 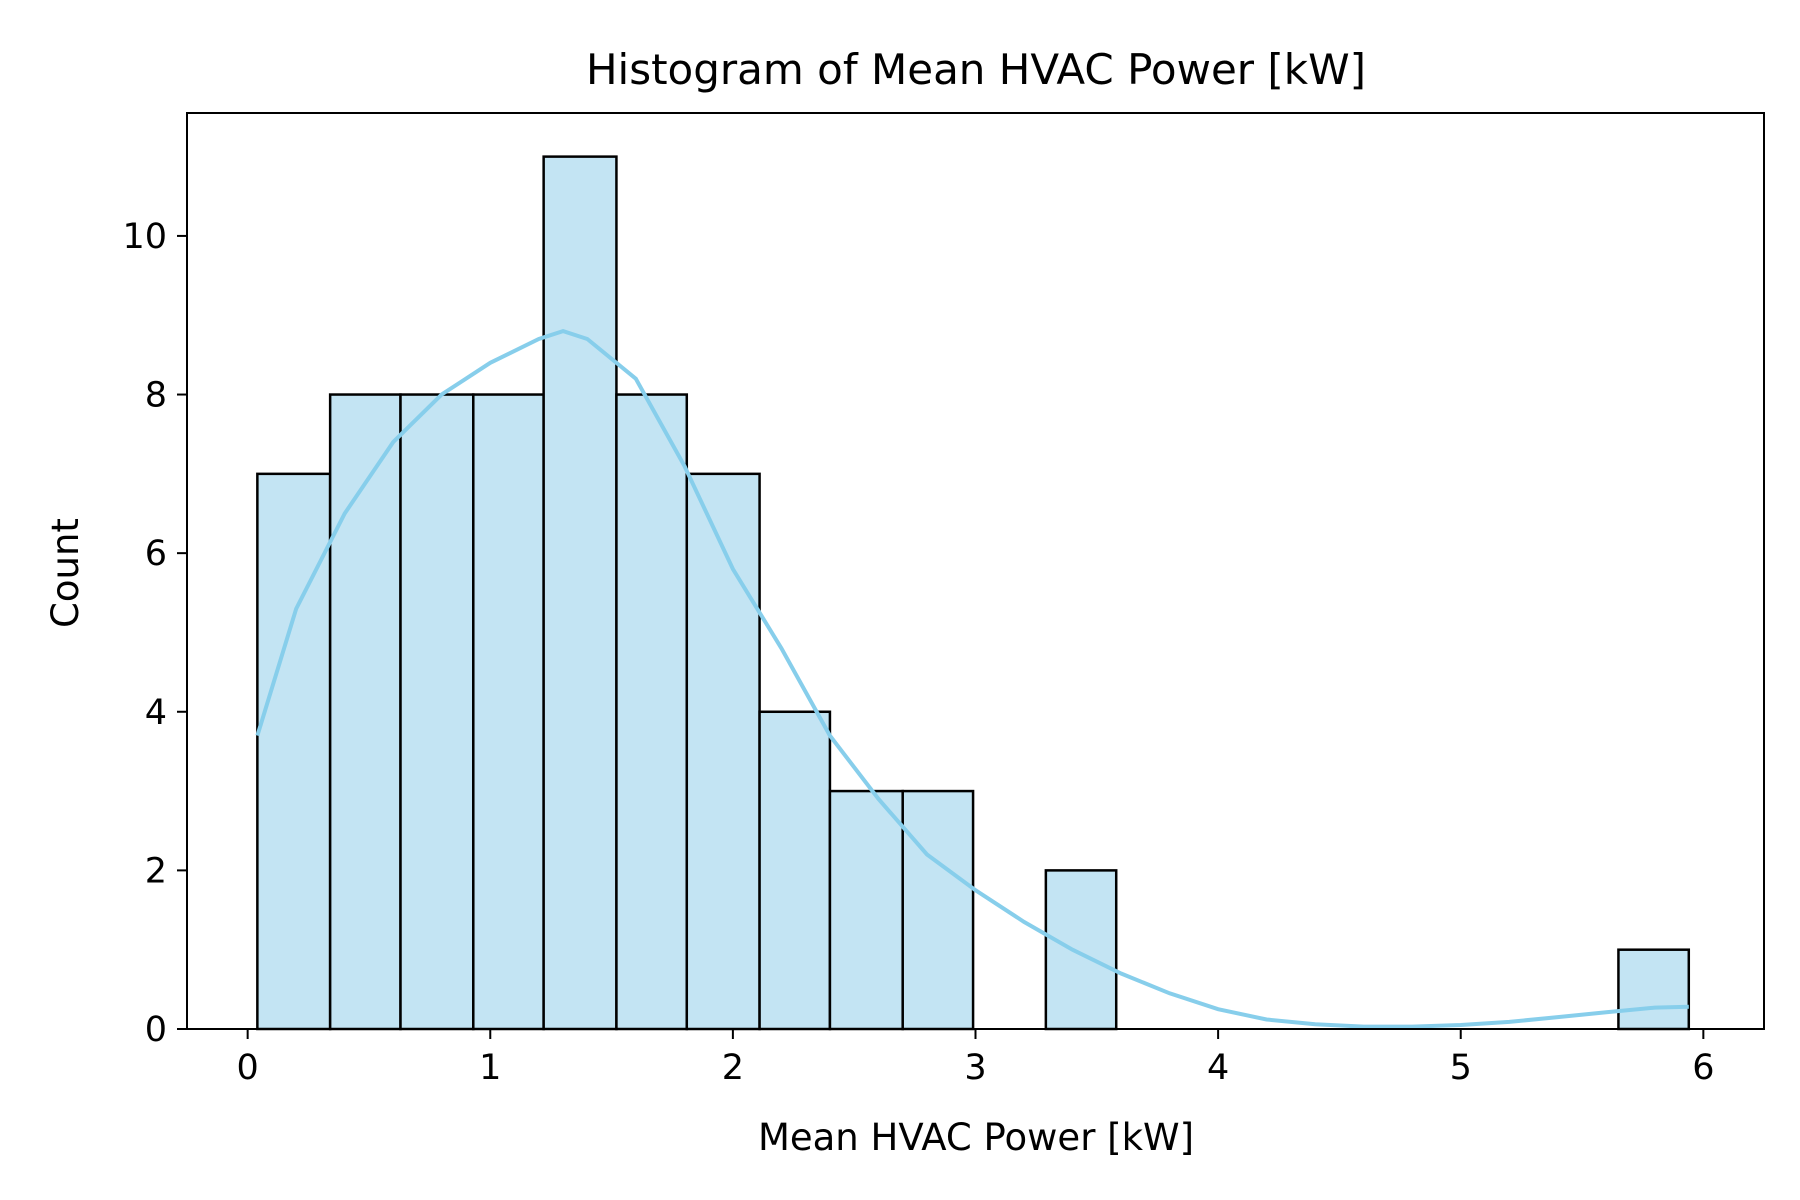 What do you see at coordinates (154, 633) in the screenshot?
I see `y-axis-ticks: 0 2 4 6 8 10` at bounding box center [154, 633].